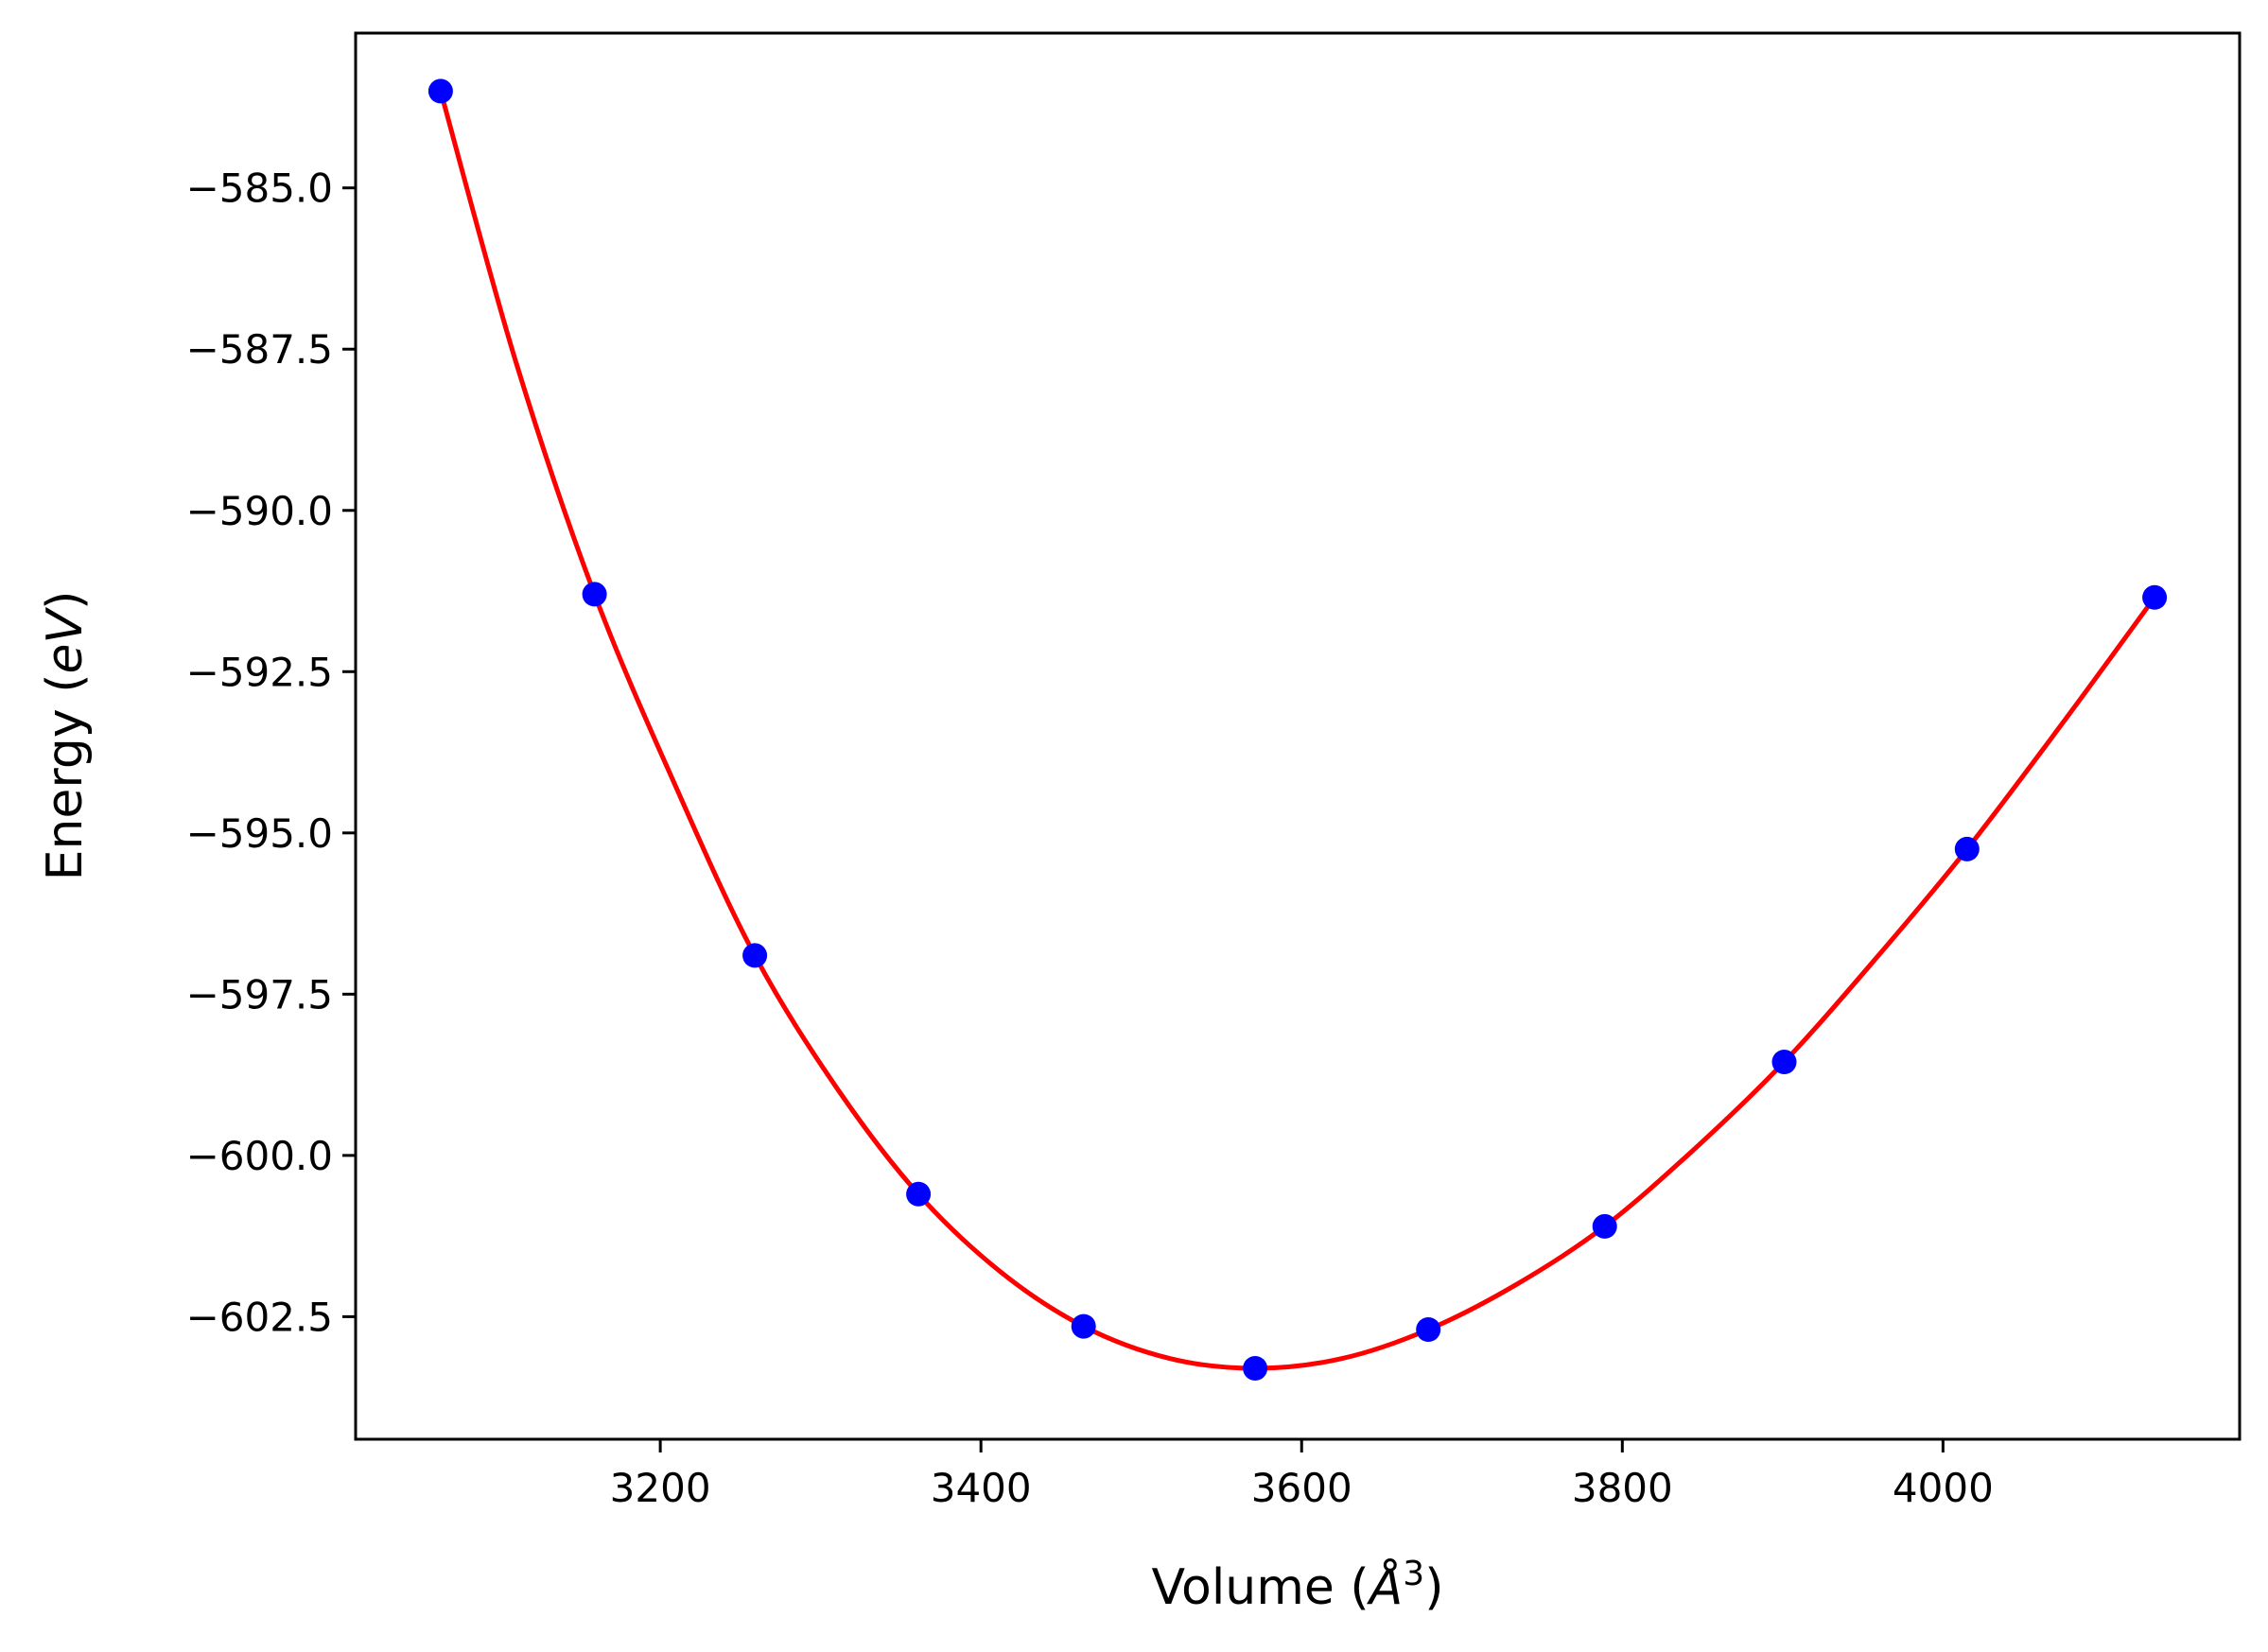 This screenshot has height=1652, width=2268. I want to click on y-tick-label: −597.5, so click(259, 994).